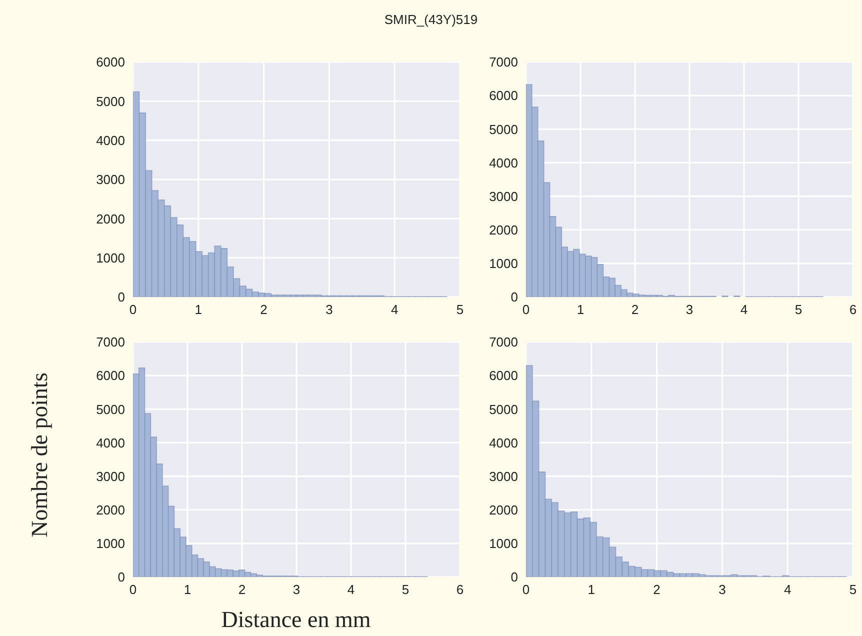  What do you see at coordinates (296, 620) in the screenshot?
I see `x-axis-title: Distance en mm` at bounding box center [296, 620].